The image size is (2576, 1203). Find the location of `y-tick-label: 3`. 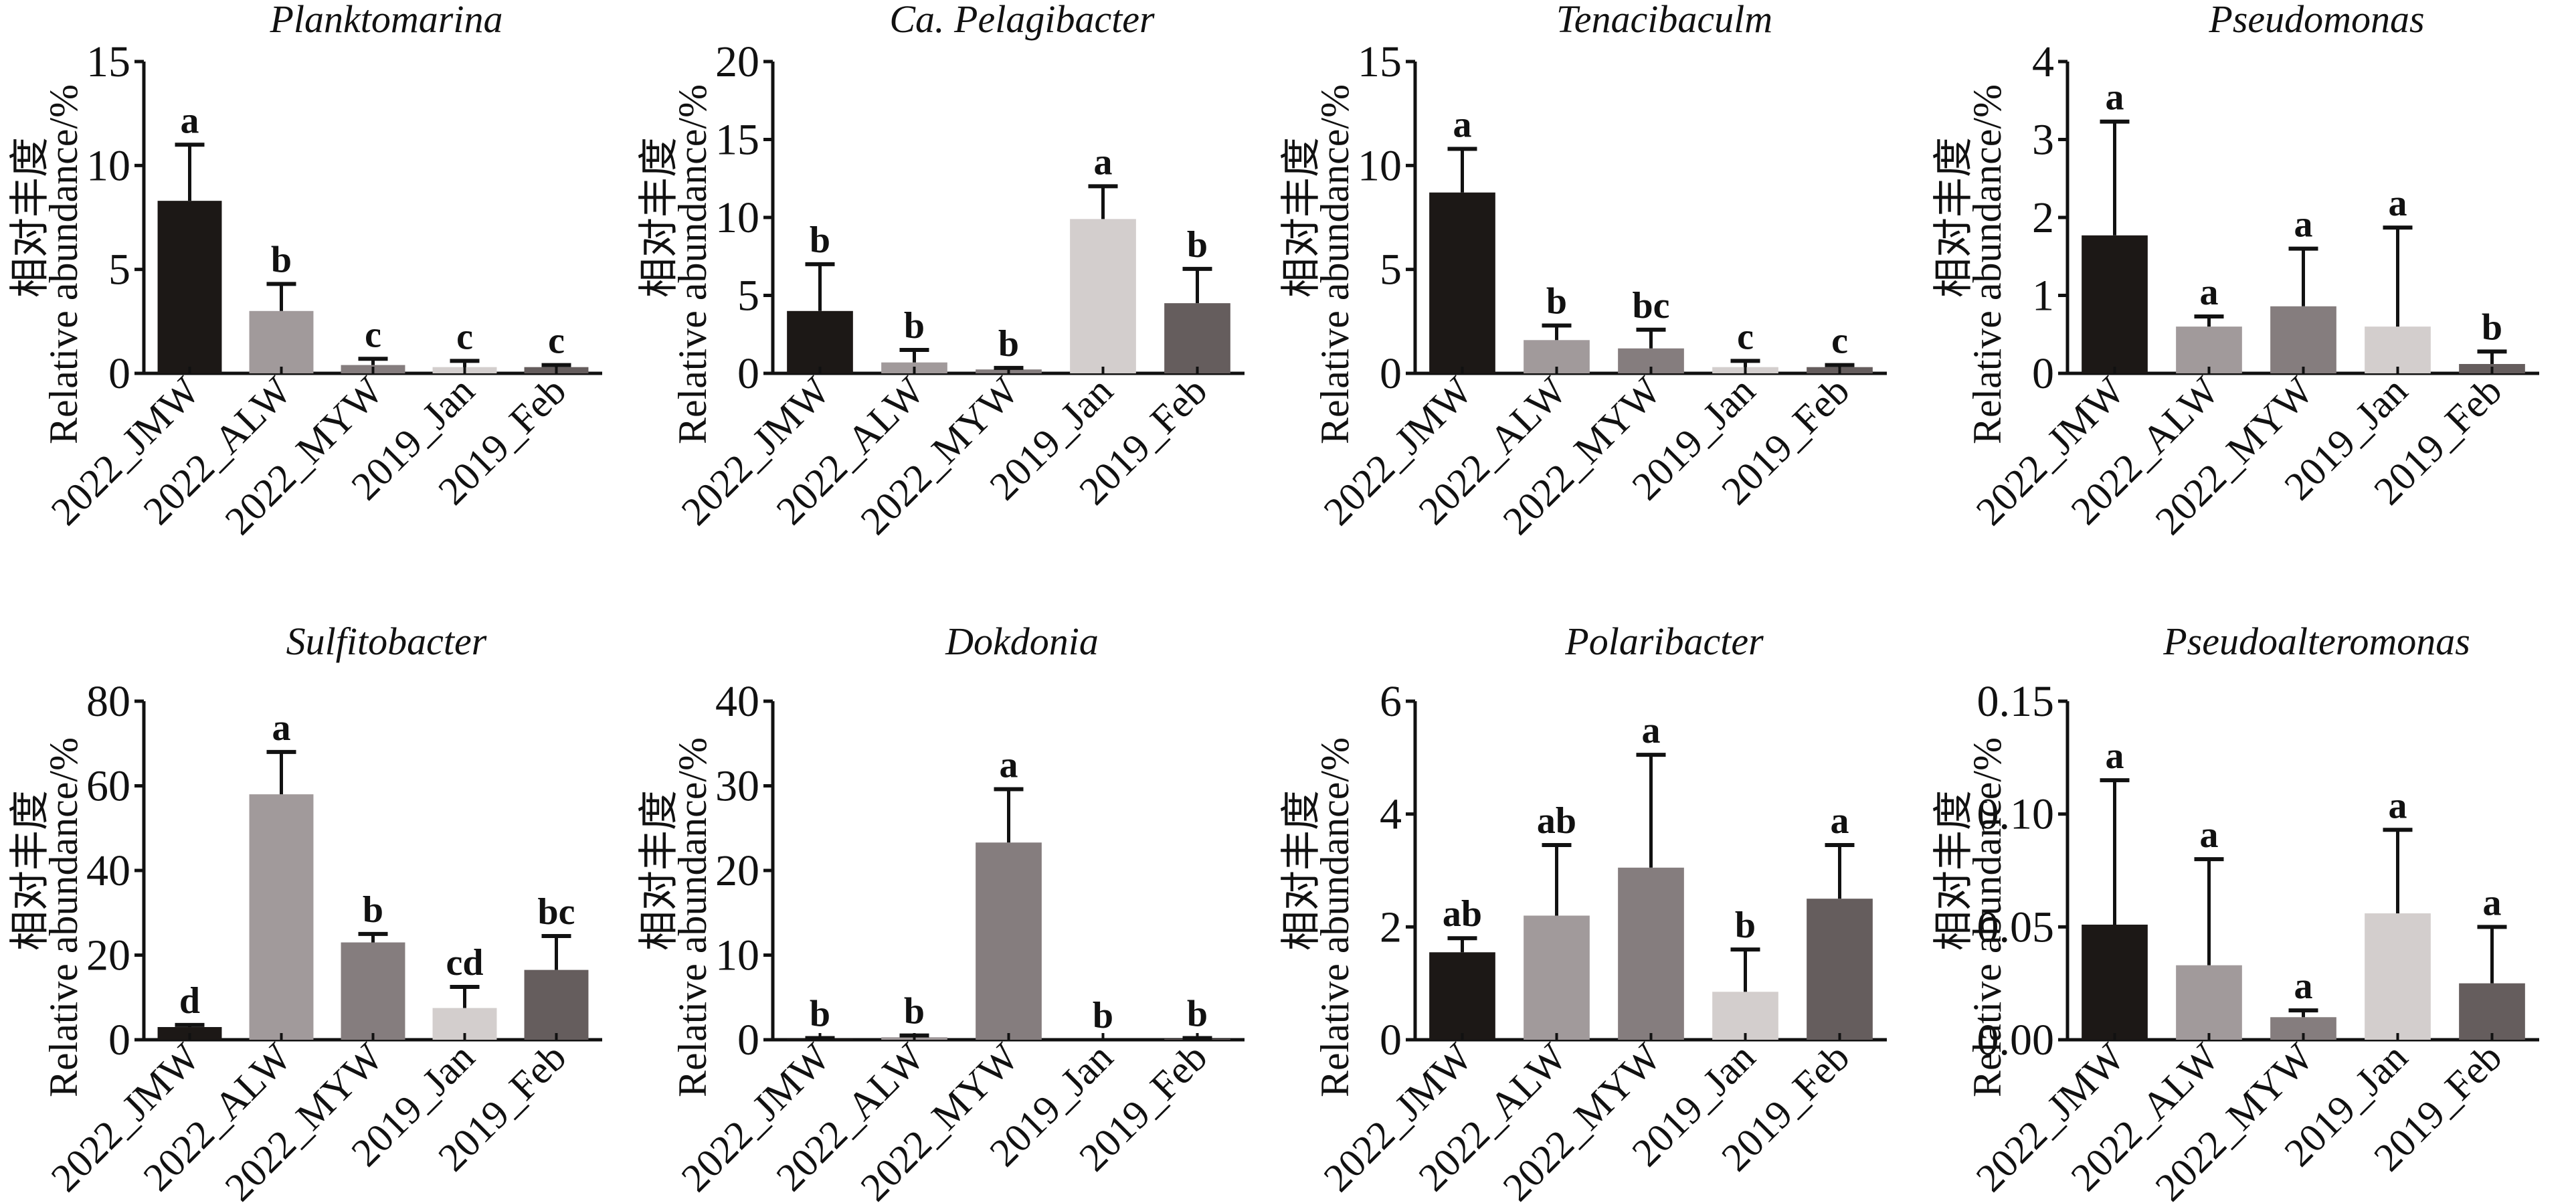

y-tick-label: 3 is located at coordinates (2043, 140).